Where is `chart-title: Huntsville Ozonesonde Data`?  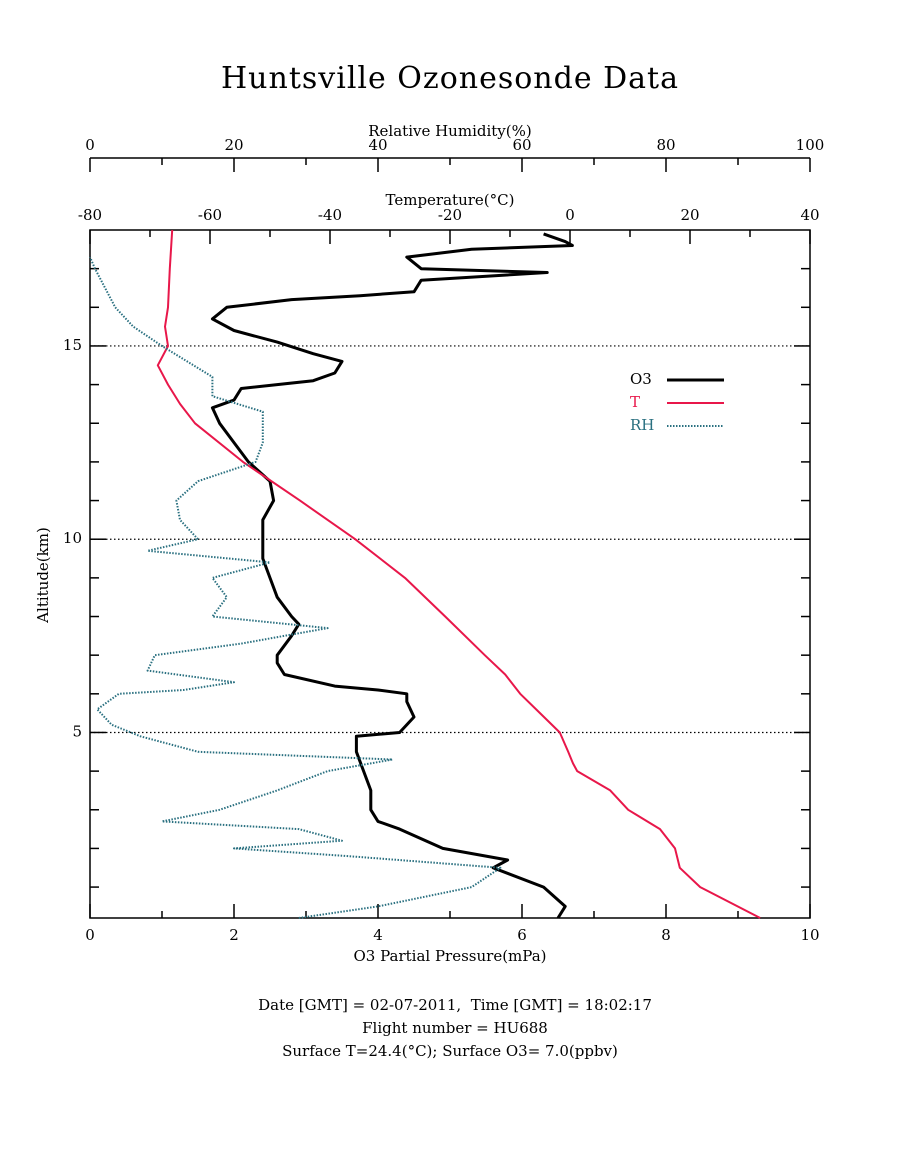
chart-title: Huntsville Ozonesonde Data is located at coordinates (450, 78).